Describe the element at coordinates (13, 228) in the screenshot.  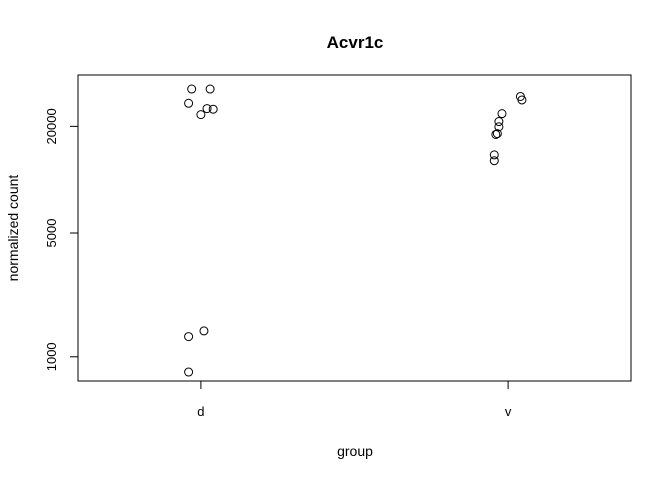
I see `y-axis-label: normalized count` at that location.